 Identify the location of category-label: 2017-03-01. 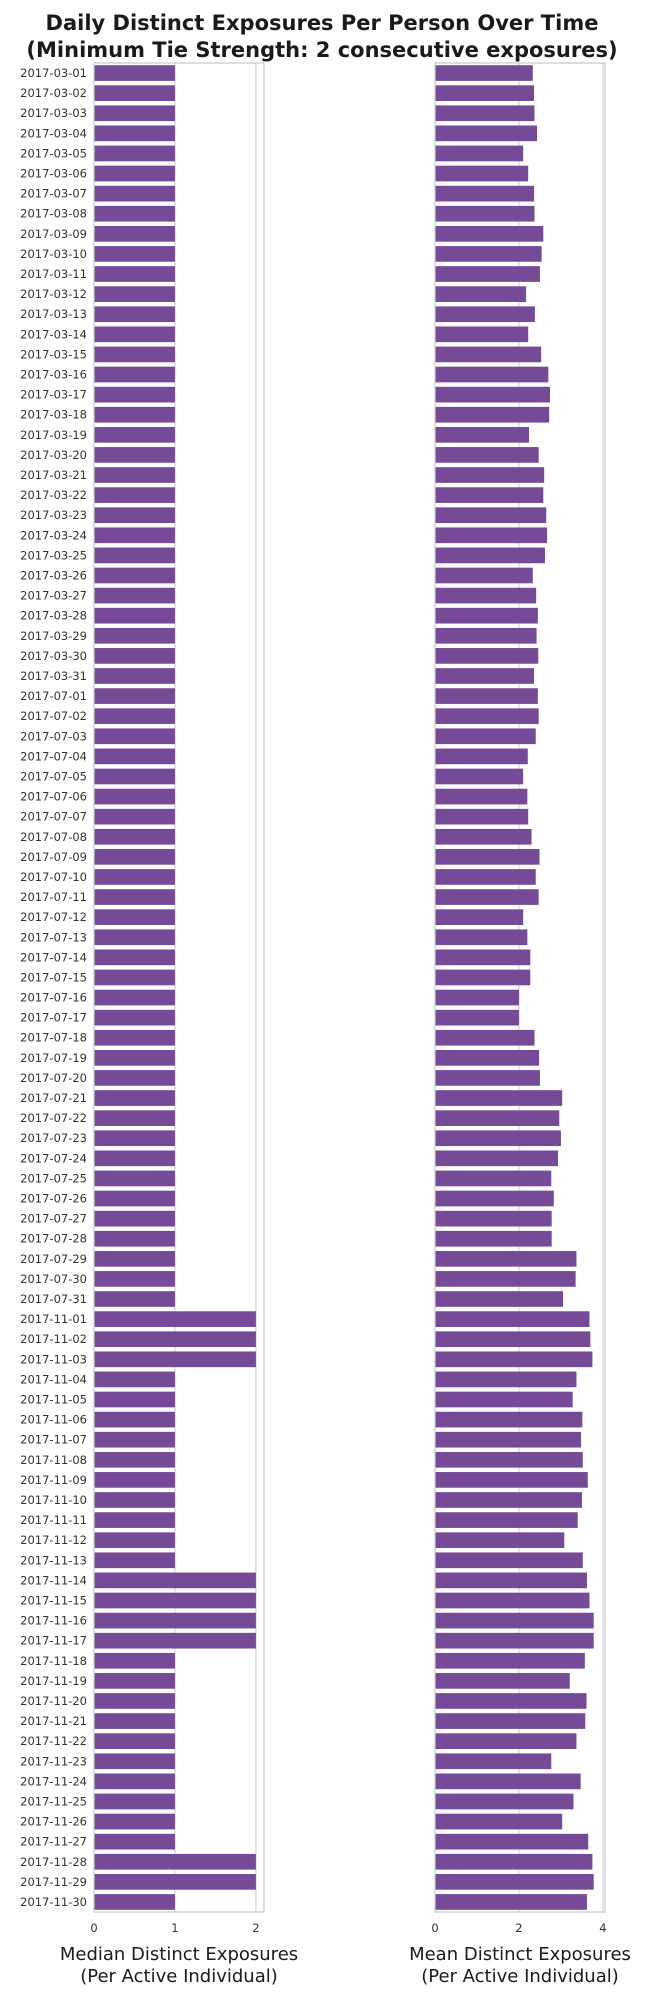
(53, 73).